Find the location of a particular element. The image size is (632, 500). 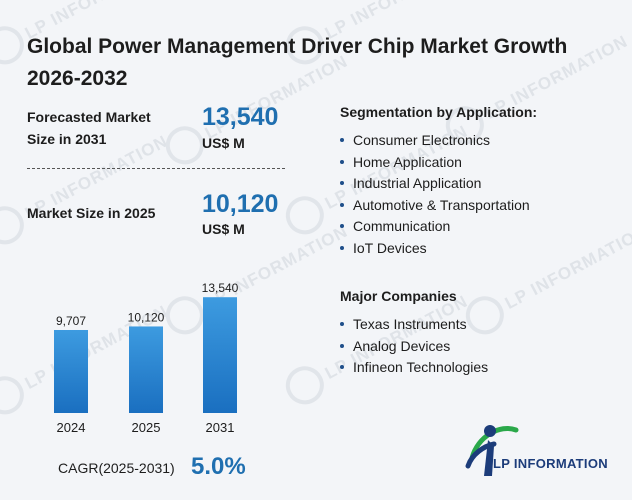

current-label: Market Size in 2025 is located at coordinates (91, 213).